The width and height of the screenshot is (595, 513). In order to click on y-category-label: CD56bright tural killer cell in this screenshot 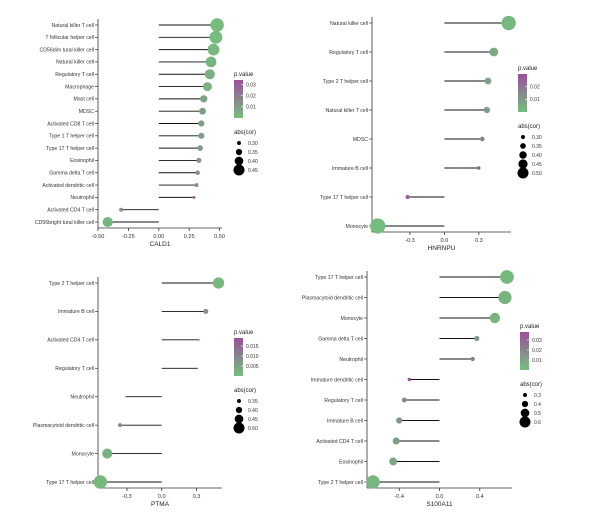, I will do `click(64, 223)`.